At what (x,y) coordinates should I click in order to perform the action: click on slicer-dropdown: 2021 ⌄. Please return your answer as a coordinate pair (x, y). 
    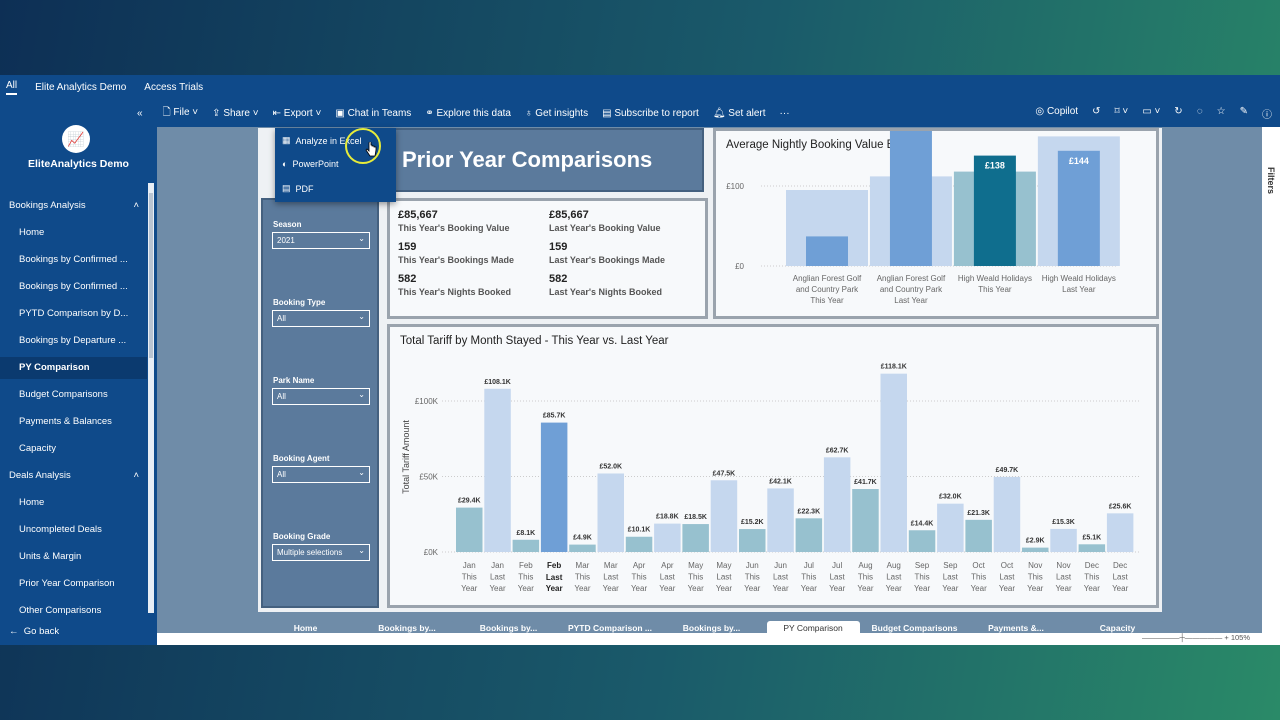
    Looking at the image, I should click on (321, 240).